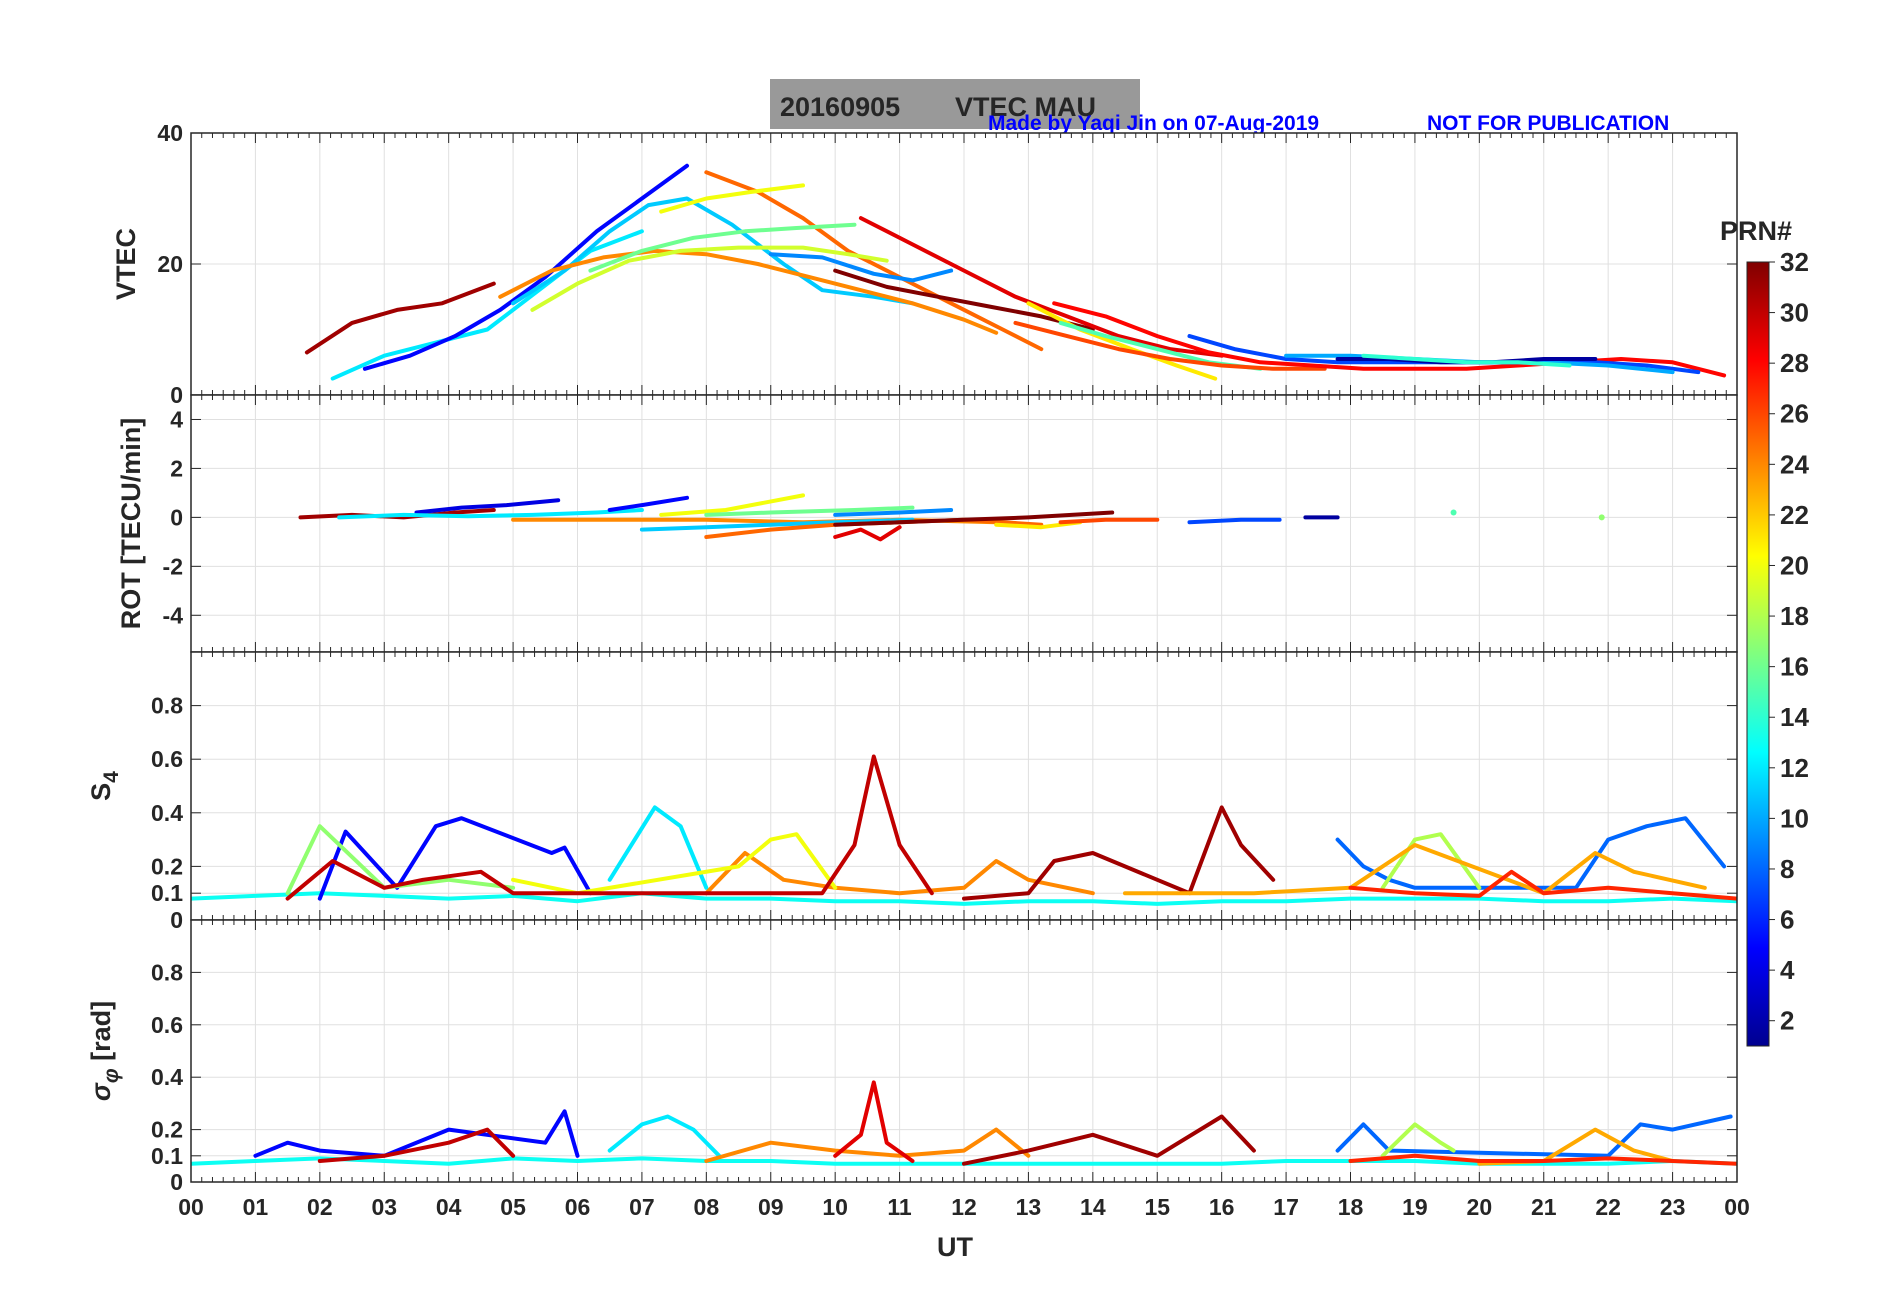 The width and height of the screenshot is (1902, 1292). What do you see at coordinates (1787, 869) in the screenshot?
I see `colorbar-tick-label: 8` at bounding box center [1787, 869].